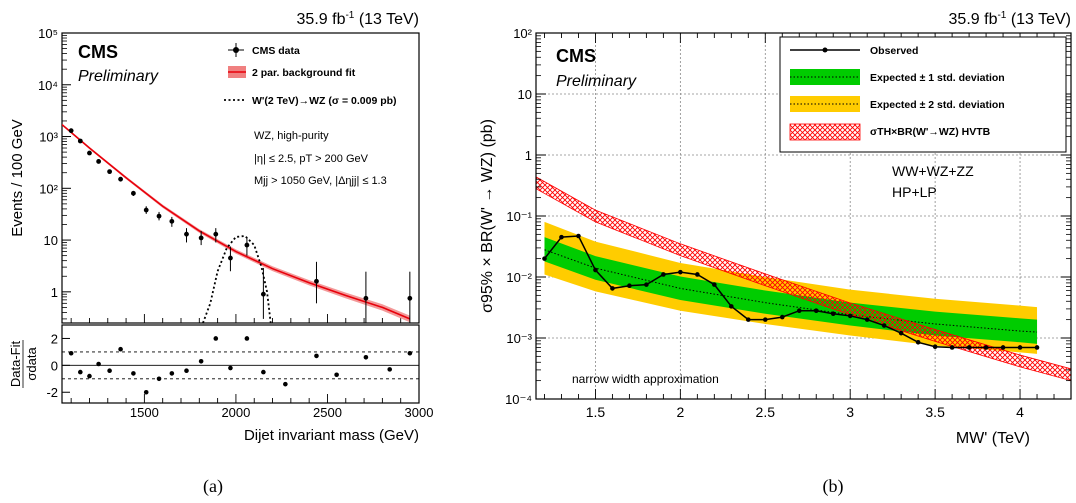 This screenshot has height=503, width=1076. I want to click on signal-curve, so click(237, 279).